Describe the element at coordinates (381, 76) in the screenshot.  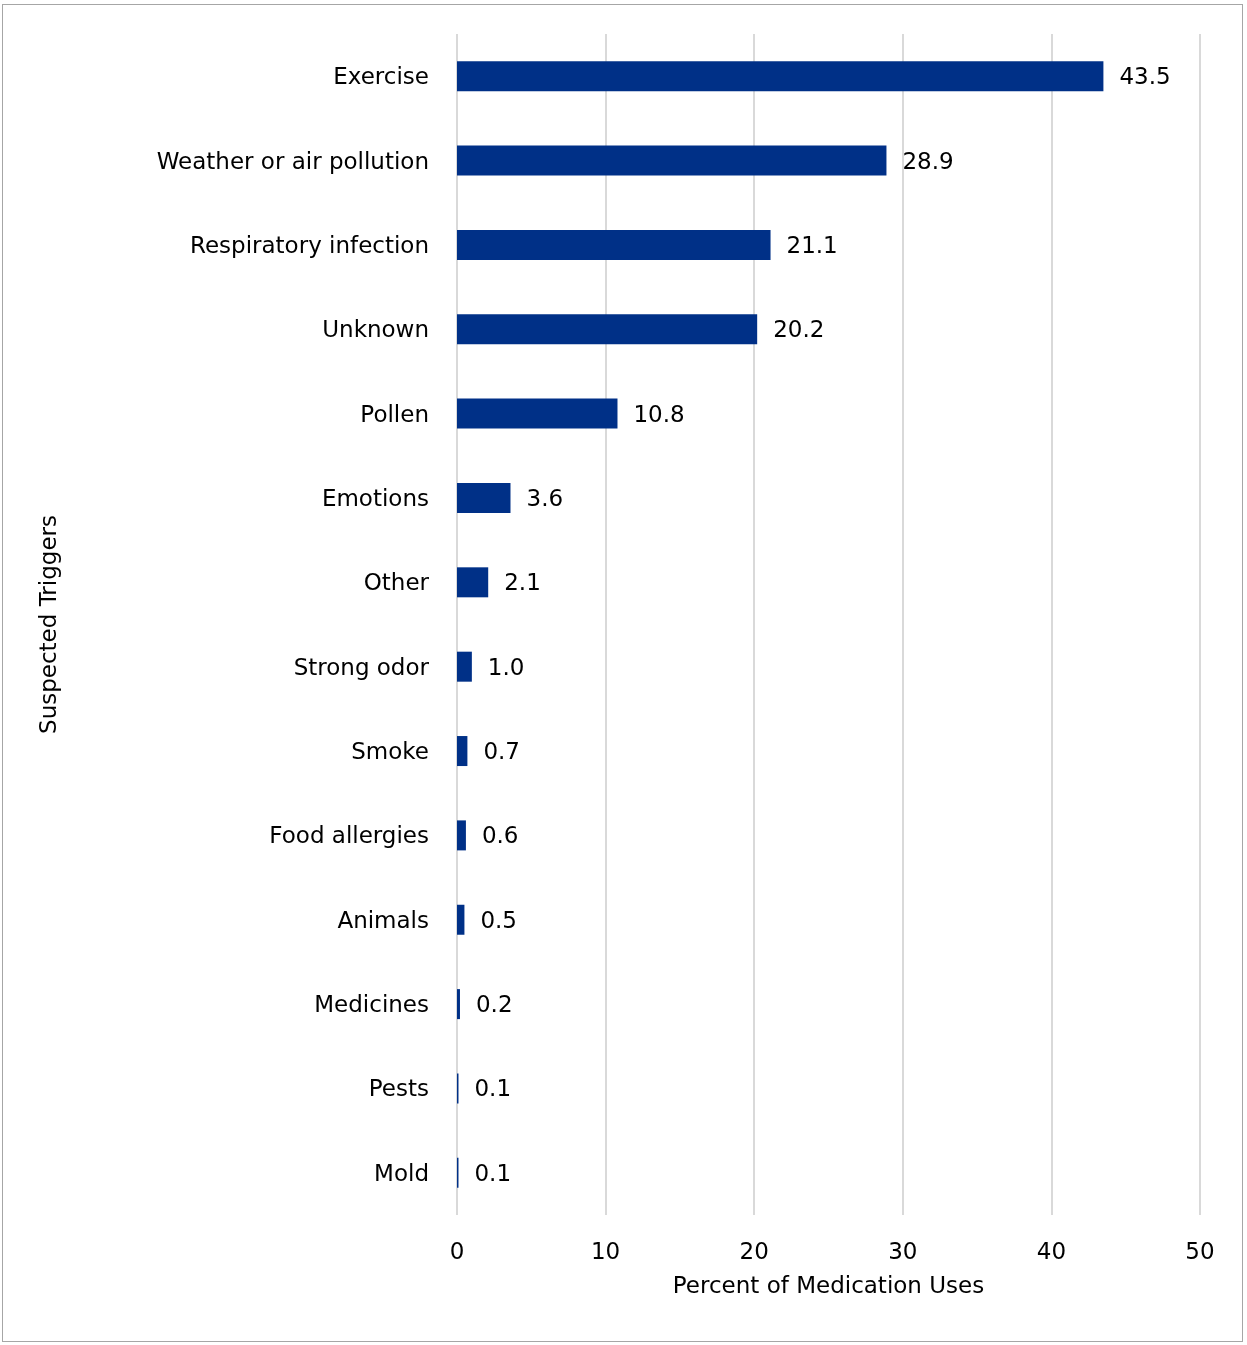
I see `y-tick-label: Exercise` at that location.